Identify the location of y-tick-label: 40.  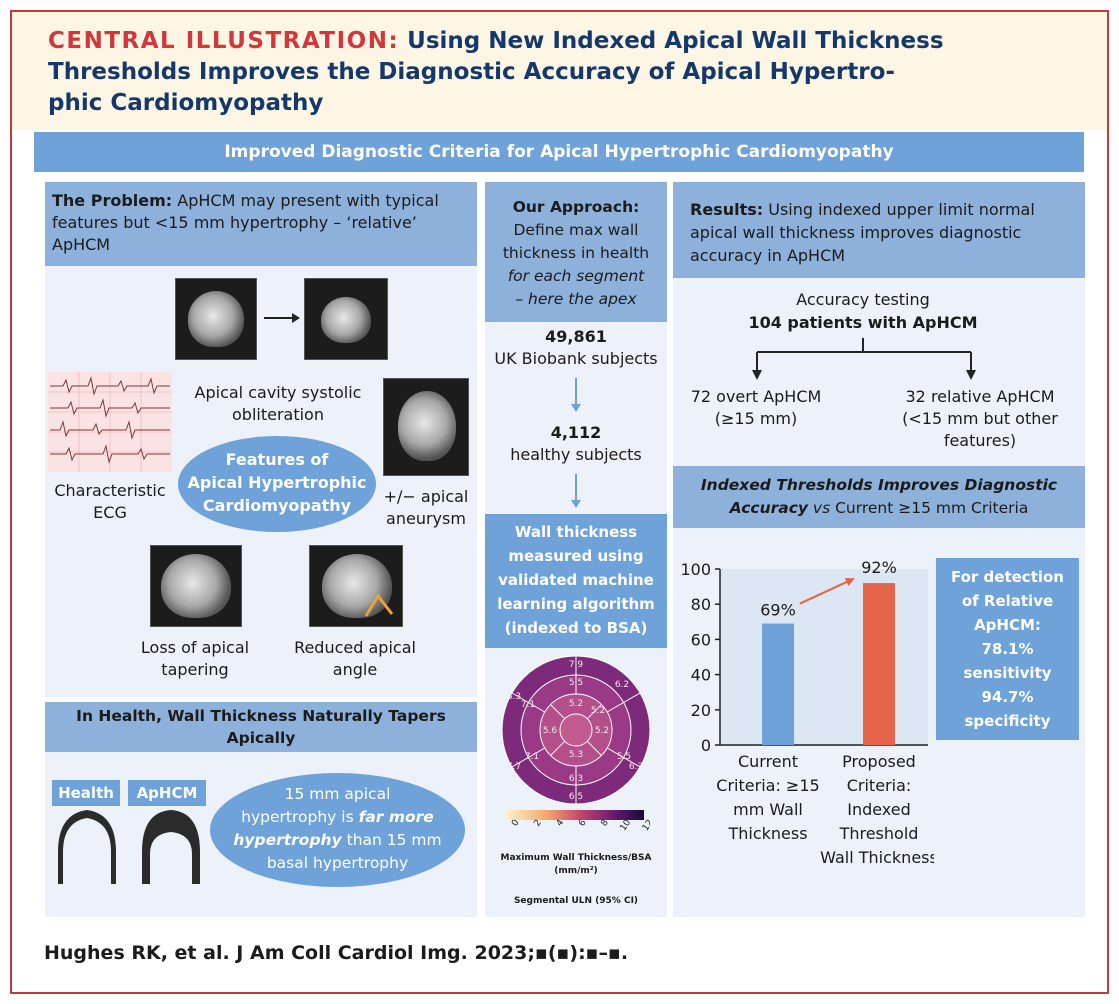
(701, 675).